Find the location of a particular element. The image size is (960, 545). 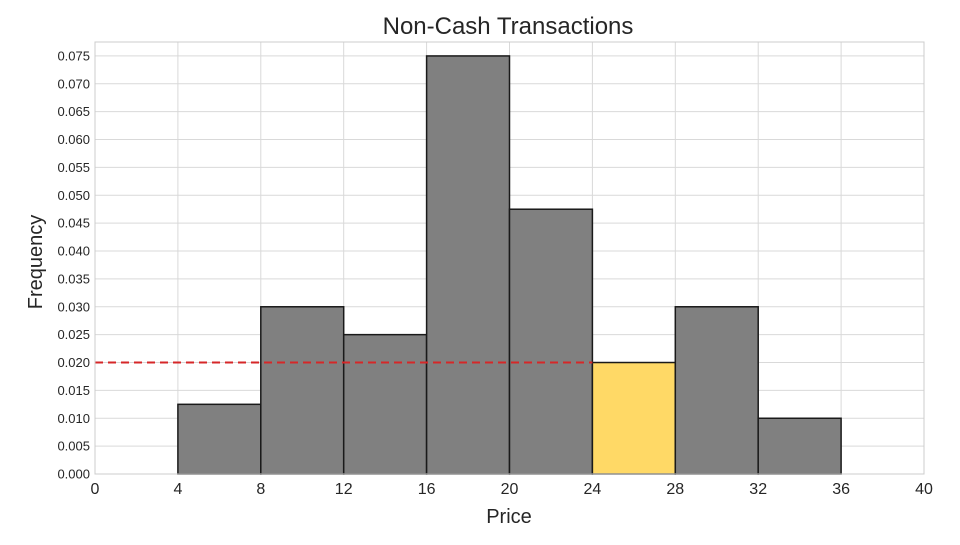

y-tick-label: 0.005 is located at coordinates (73, 446).